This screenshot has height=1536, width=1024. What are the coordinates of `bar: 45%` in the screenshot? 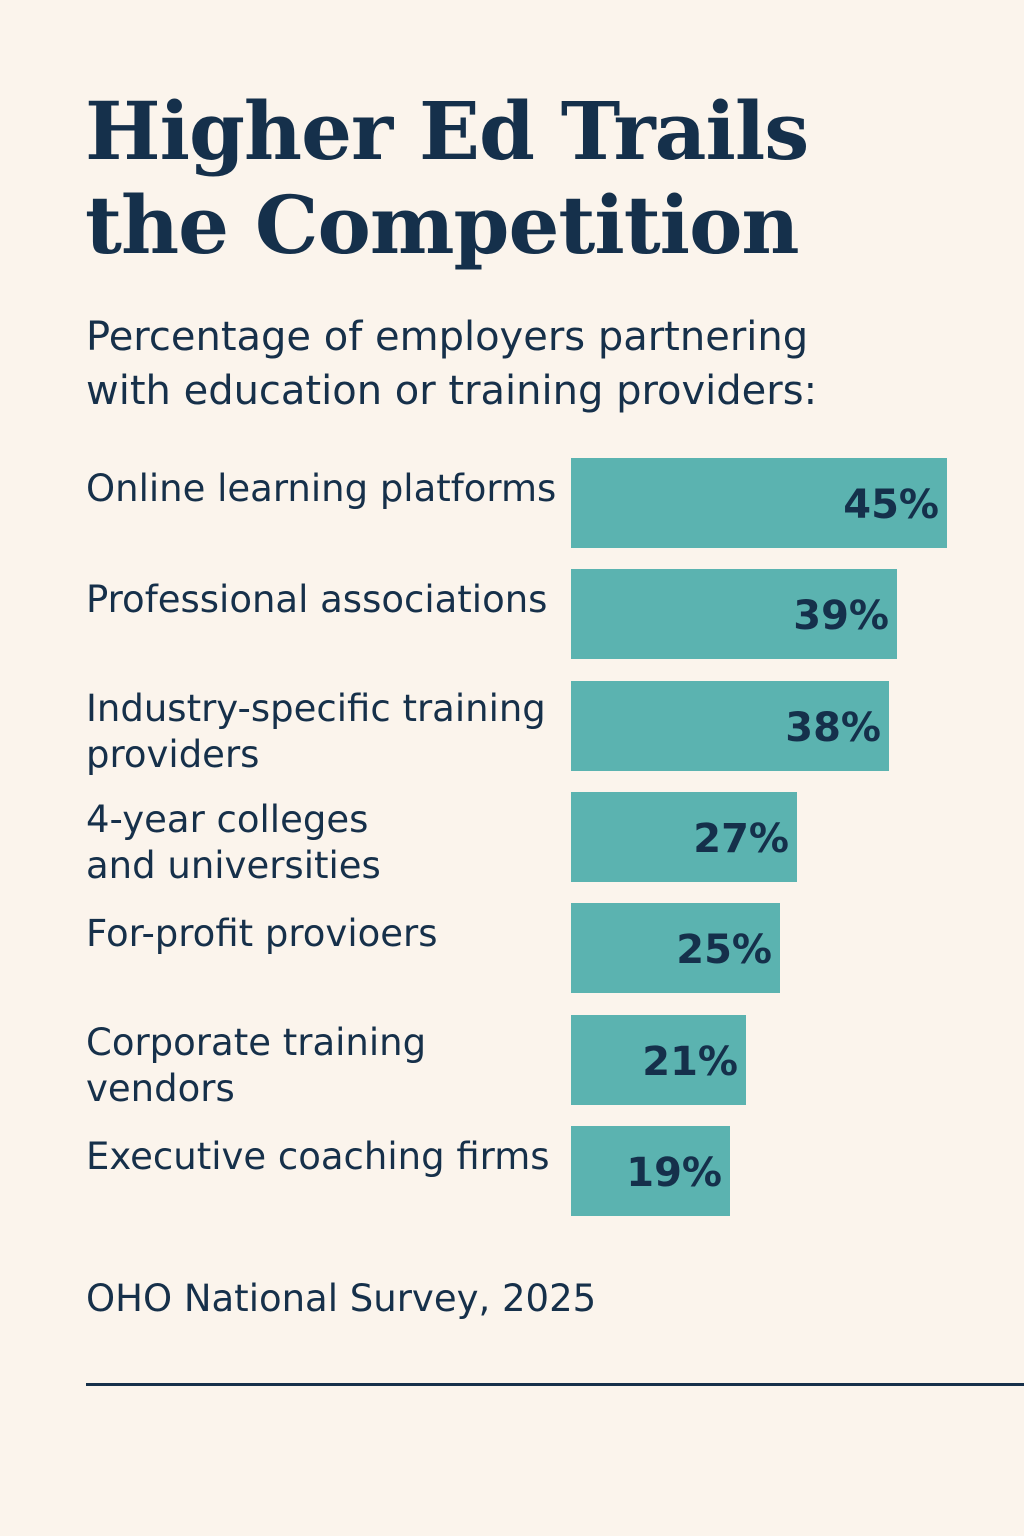 It's located at (759, 503).